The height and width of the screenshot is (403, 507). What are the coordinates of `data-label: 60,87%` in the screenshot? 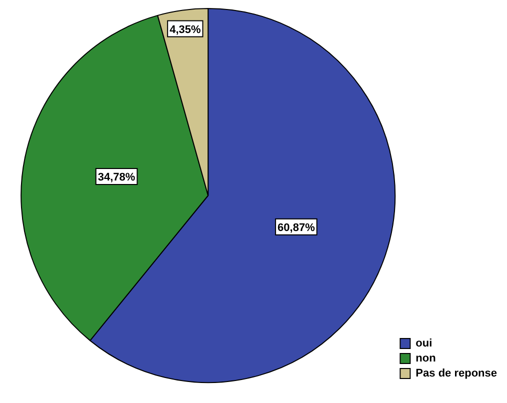 It's located at (297, 228).